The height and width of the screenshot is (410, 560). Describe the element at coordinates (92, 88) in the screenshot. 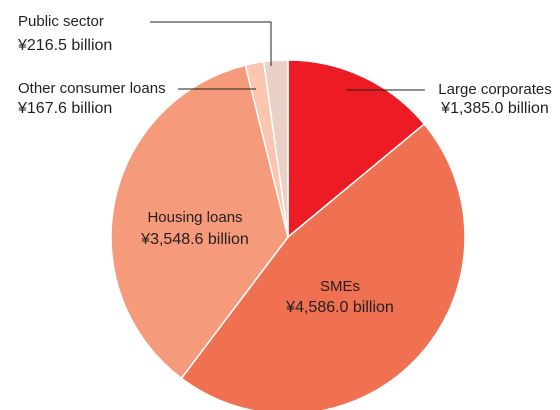

I see `slice-label: Other consumer loans` at that location.